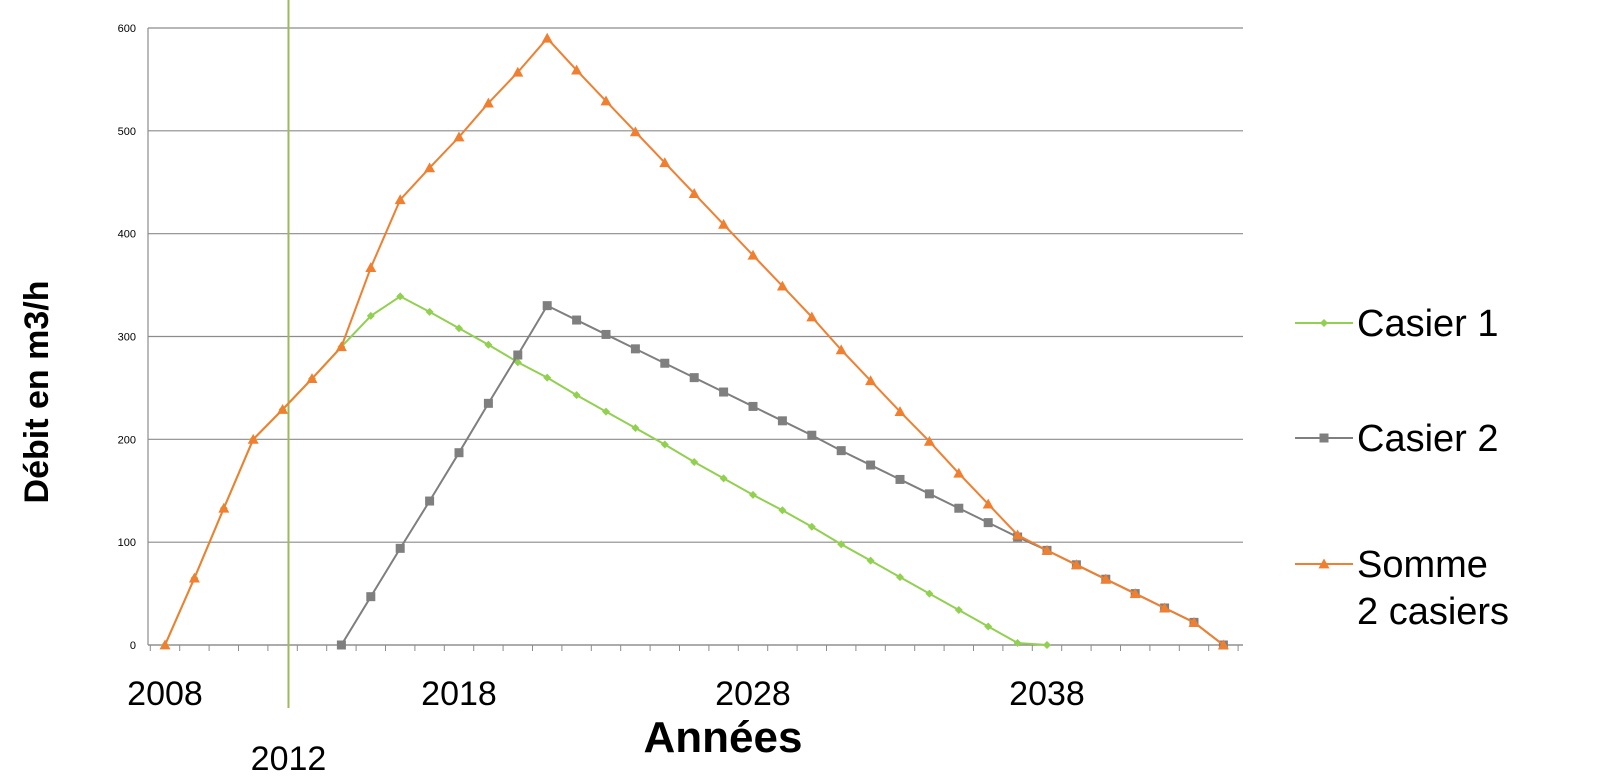  Describe the element at coordinates (1422, 565) in the screenshot. I see `legend-label: Somme` at that location.